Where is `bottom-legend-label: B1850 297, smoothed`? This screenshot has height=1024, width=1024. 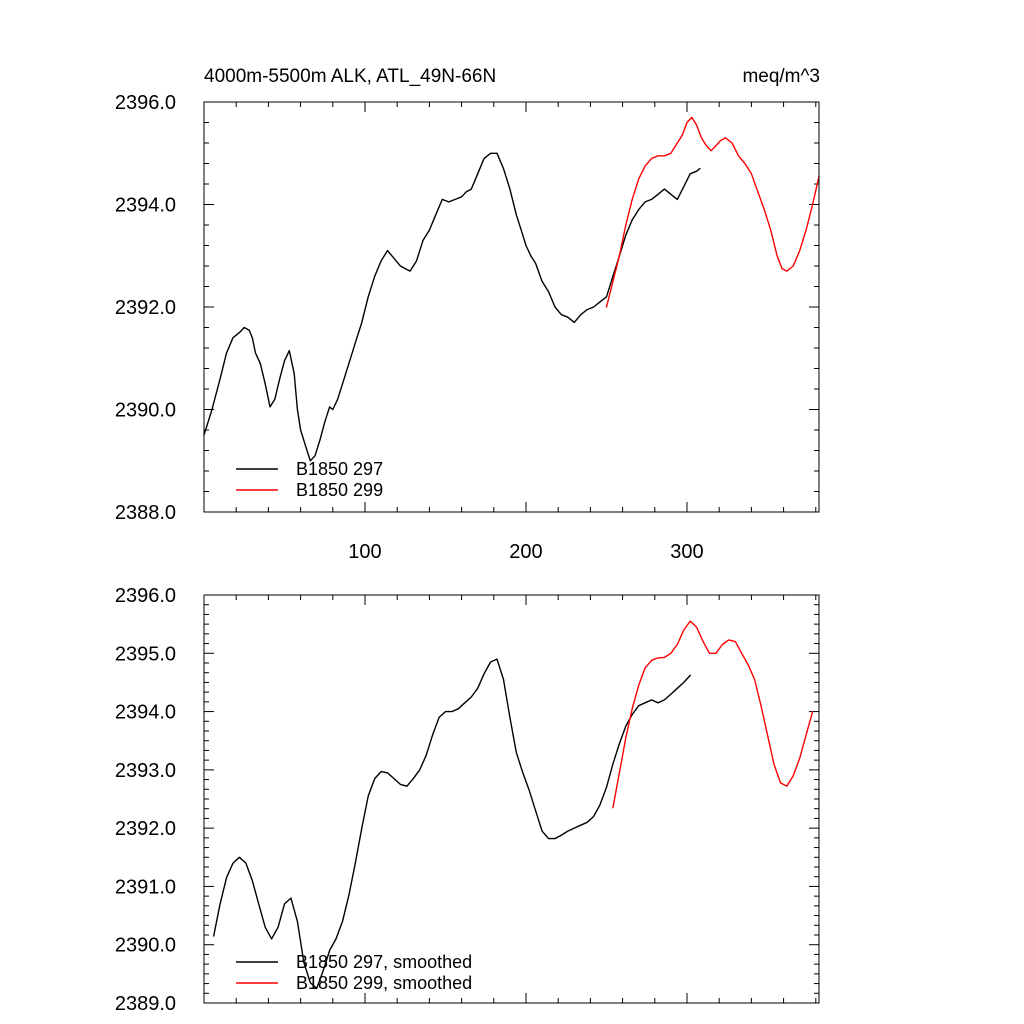
bottom-legend-label: B1850 297, smoothed is located at coordinates (384, 962).